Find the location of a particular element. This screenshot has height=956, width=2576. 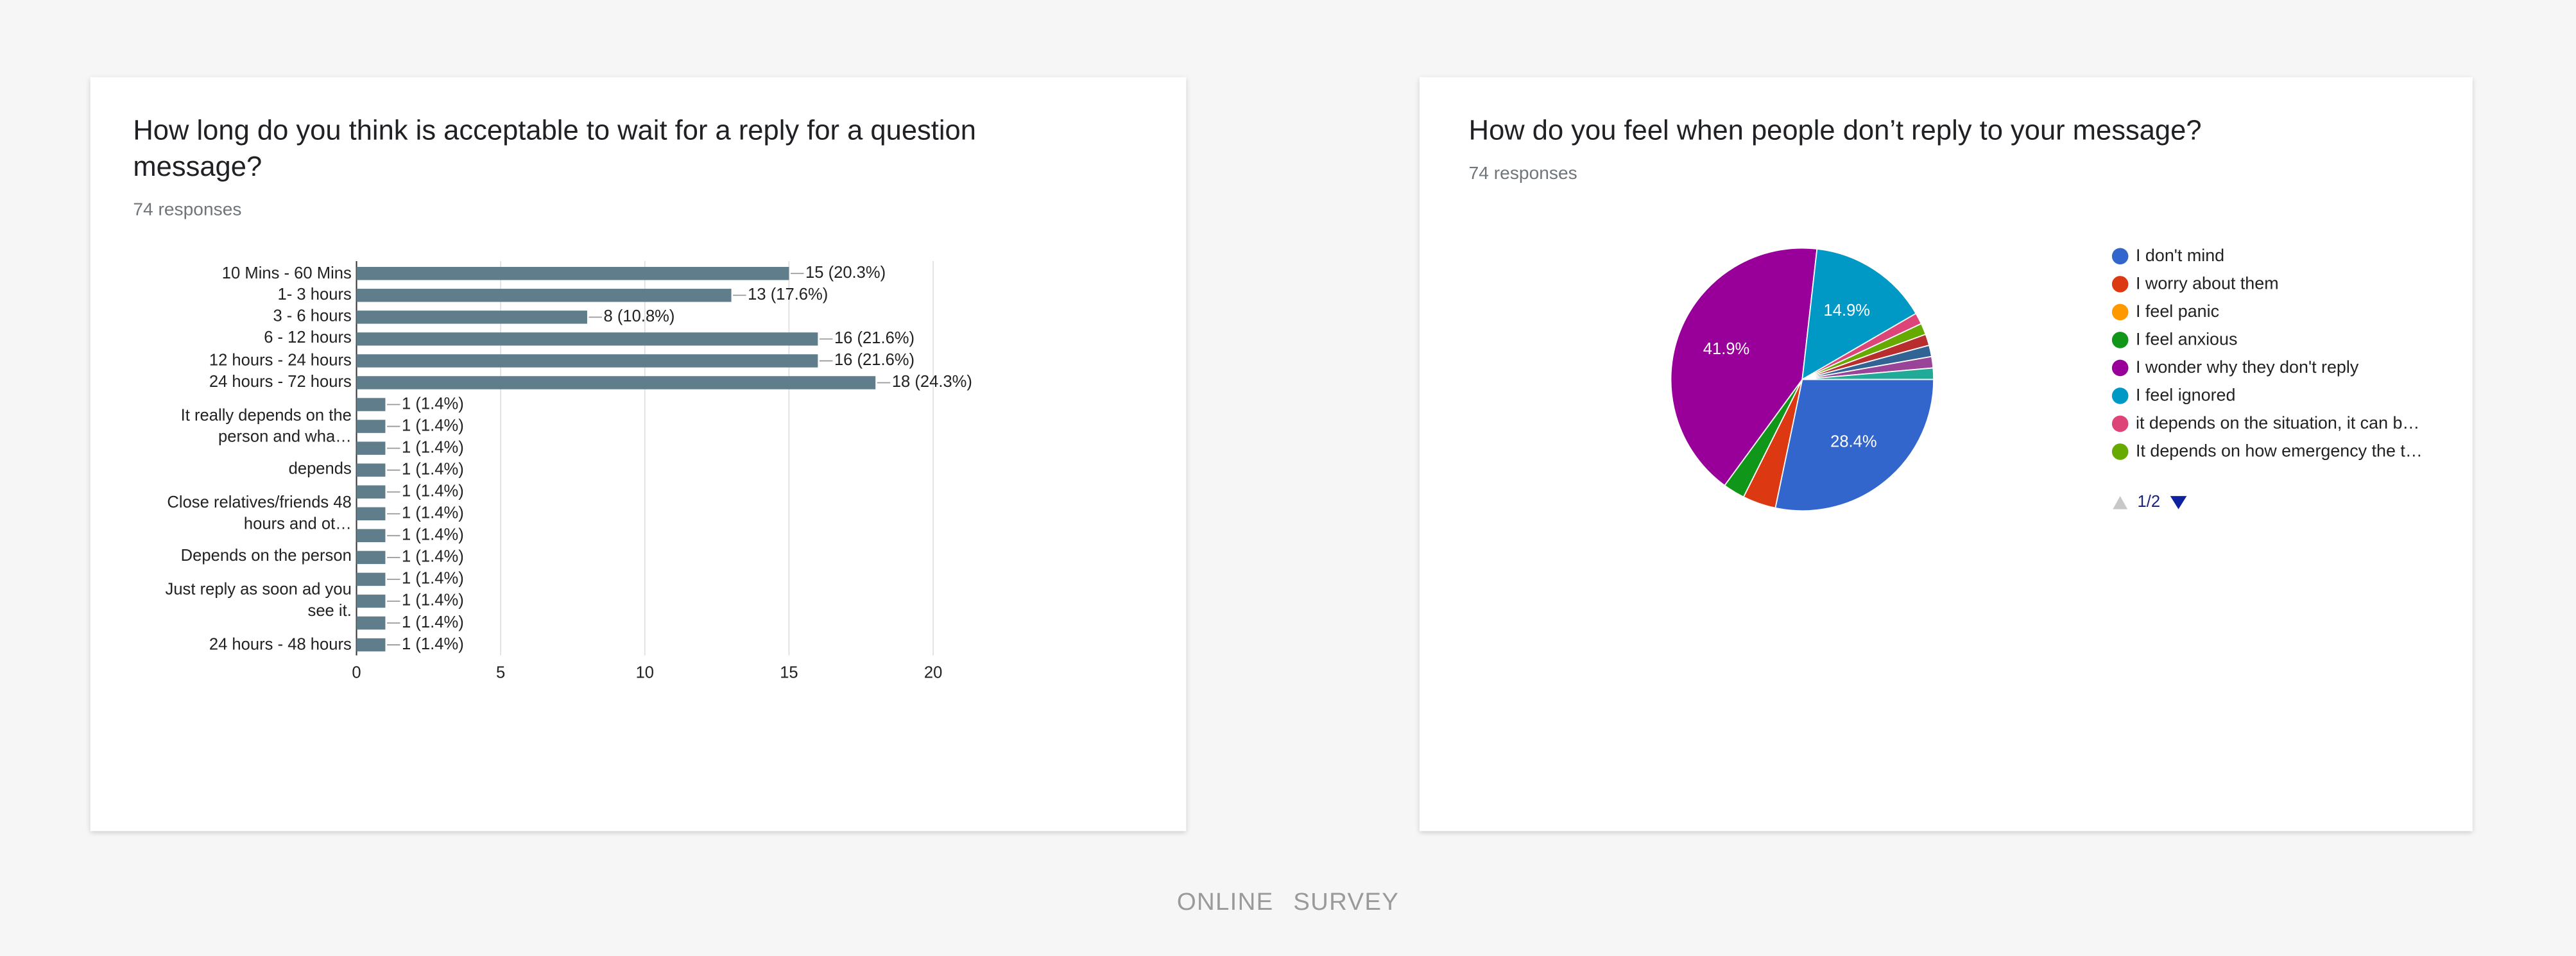

y-tick-label: depends is located at coordinates (320, 470).